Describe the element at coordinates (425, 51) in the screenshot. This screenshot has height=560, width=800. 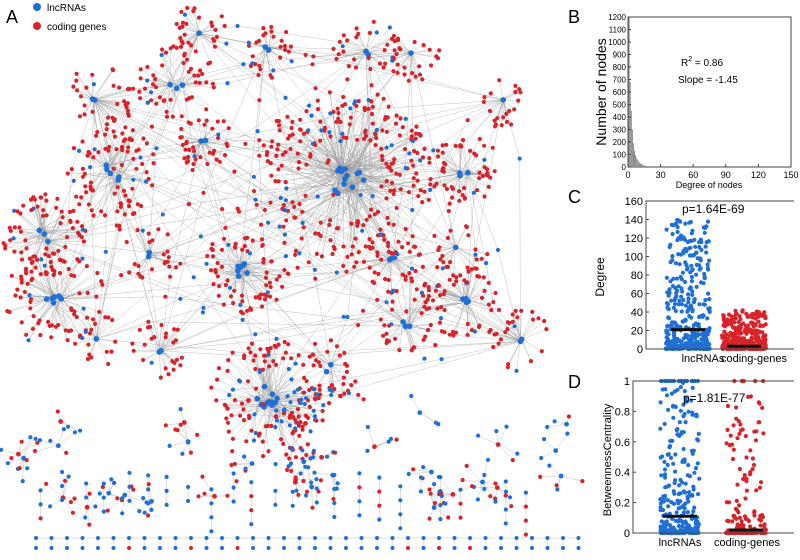
I see `network-edge` at that location.